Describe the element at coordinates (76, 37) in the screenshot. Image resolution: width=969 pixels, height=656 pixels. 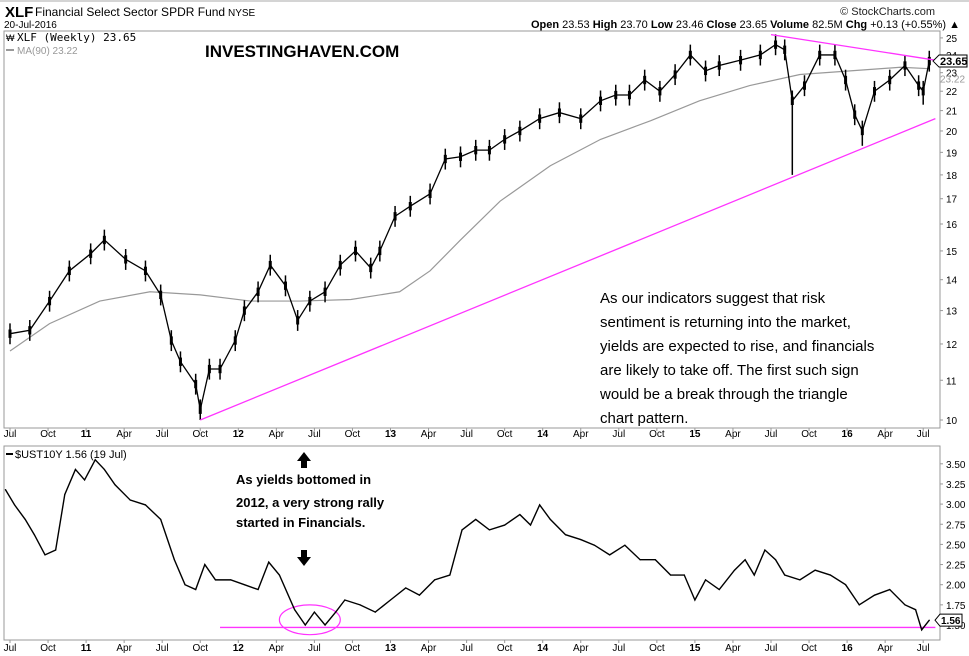
I see `legend-xlf: XLF (Weekly) 23.65` at that location.